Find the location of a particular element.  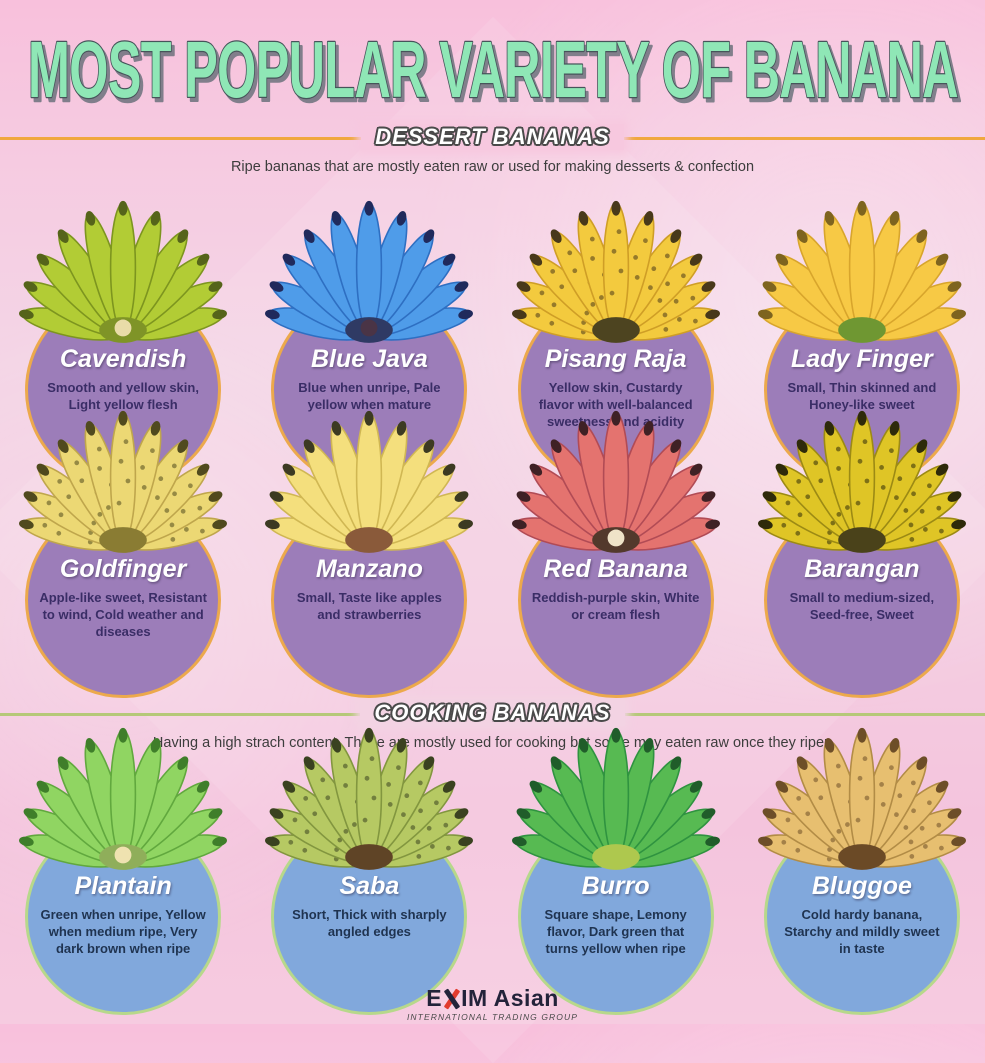

cooking-section-heading: COOKING BANANAS is located at coordinates (492, 713).